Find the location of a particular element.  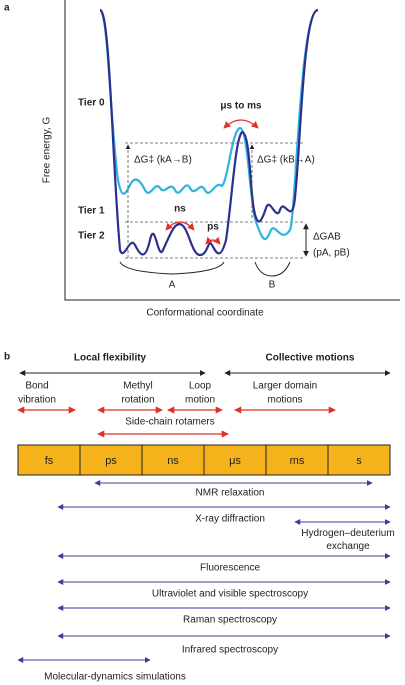

technique-label: Hydrogen–deuterium exchange is located at coordinates (347, 540).